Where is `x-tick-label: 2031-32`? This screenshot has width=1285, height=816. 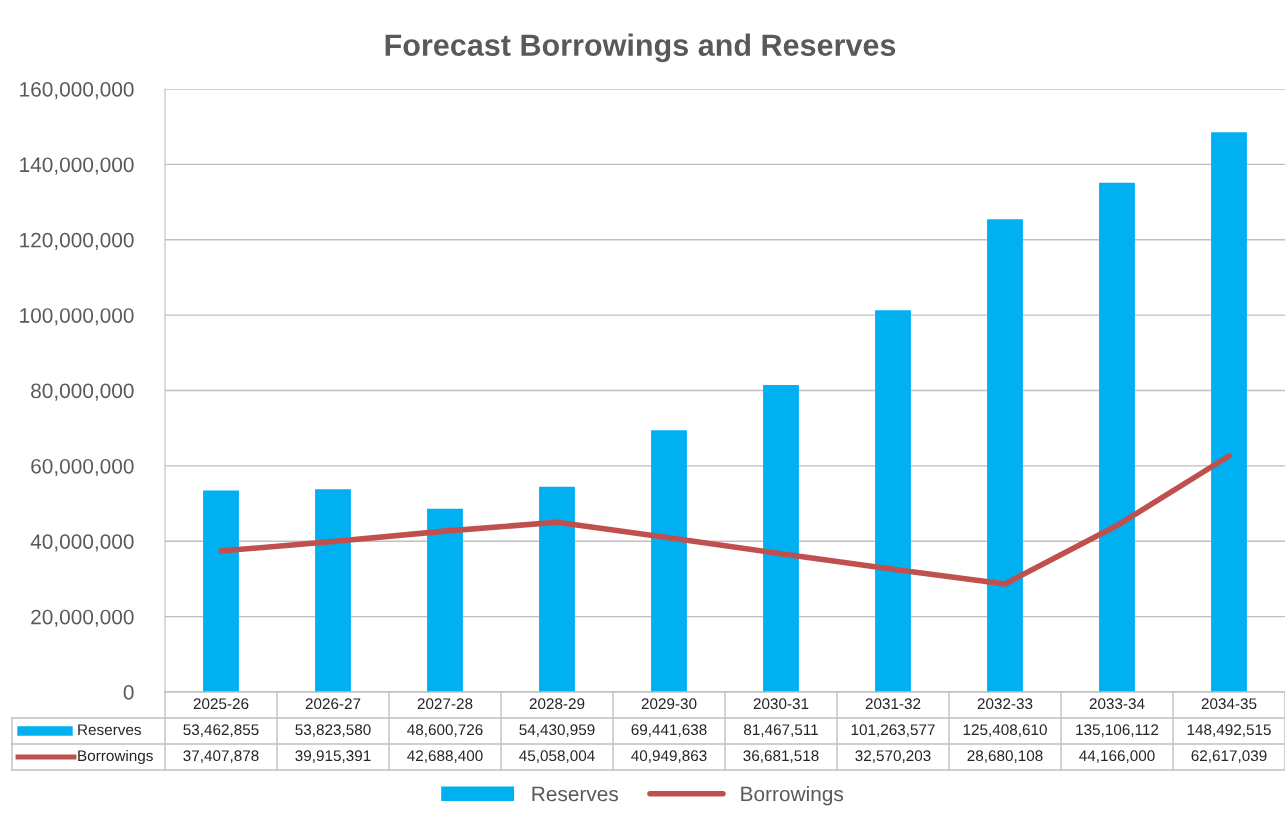
x-tick-label: 2031-32 is located at coordinates (893, 704).